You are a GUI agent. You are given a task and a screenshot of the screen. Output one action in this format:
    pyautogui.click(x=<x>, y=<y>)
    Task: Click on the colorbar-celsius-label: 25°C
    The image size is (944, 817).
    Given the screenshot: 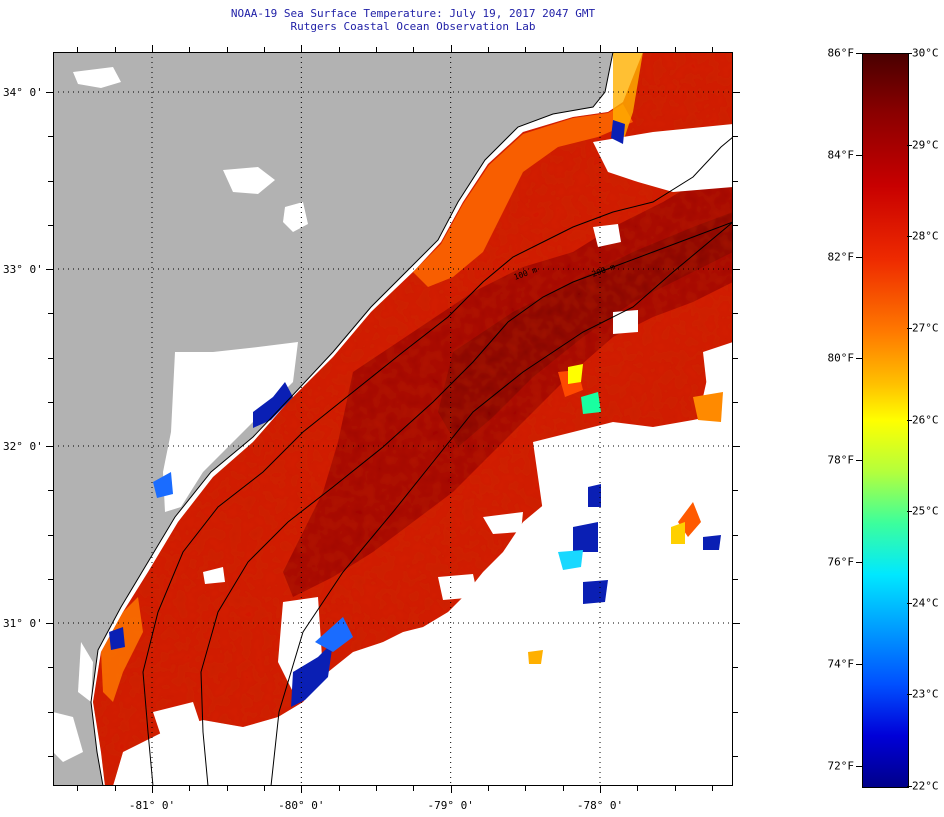 What is the action you would take?
    pyautogui.click(x=925, y=511)
    